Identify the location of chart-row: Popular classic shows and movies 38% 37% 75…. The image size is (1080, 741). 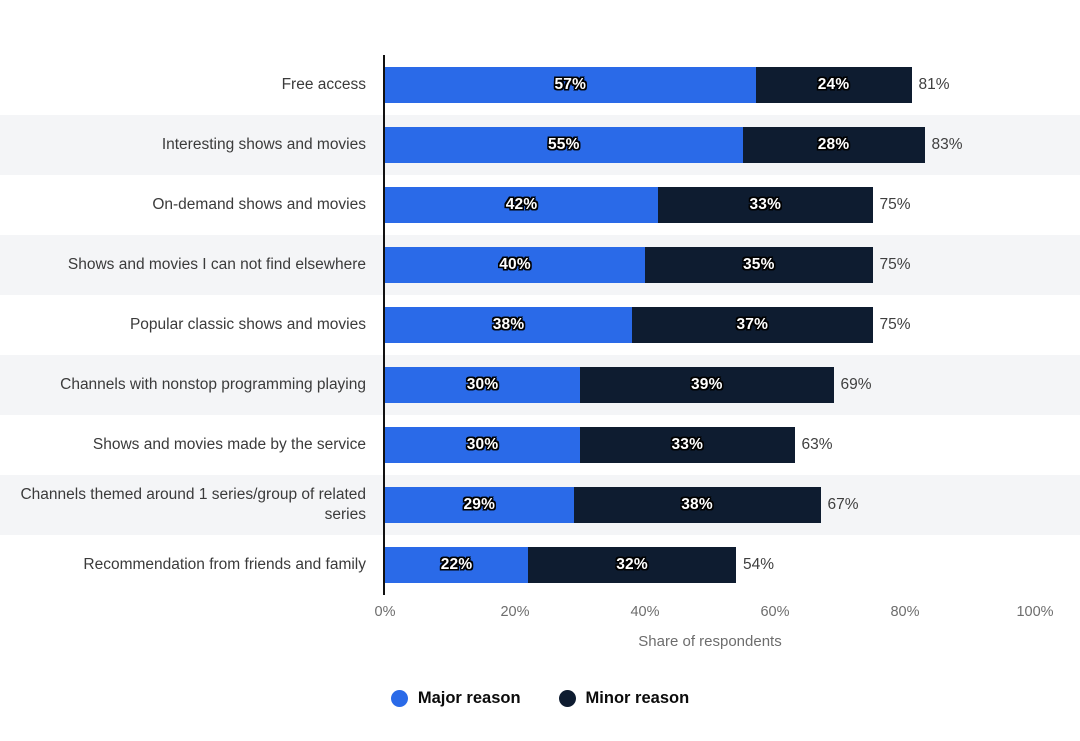
(540, 325).